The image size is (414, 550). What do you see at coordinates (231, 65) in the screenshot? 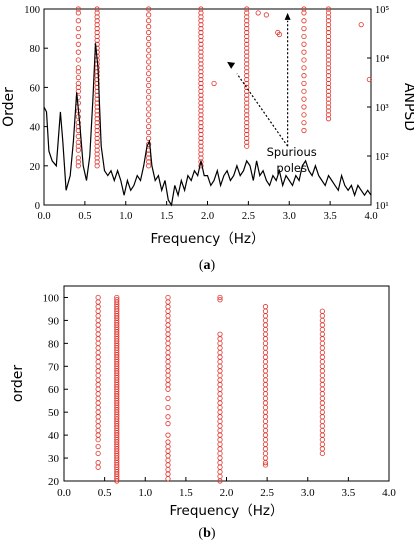
I see `arrow-head-left` at bounding box center [231, 65].